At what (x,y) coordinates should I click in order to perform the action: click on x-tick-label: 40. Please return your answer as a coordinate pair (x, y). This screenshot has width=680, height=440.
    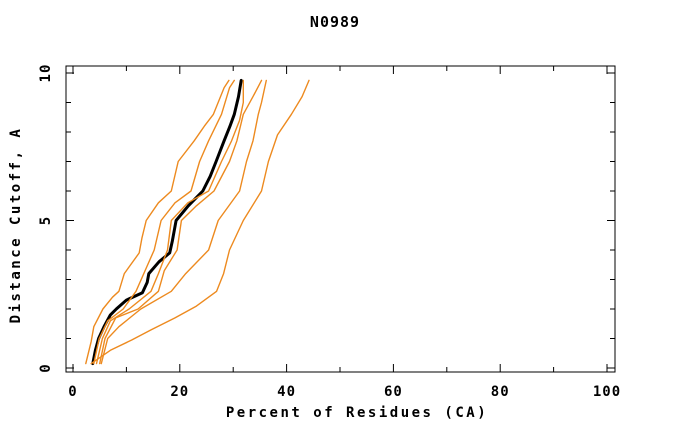
    Looking at the image, I should click on (286, 392).